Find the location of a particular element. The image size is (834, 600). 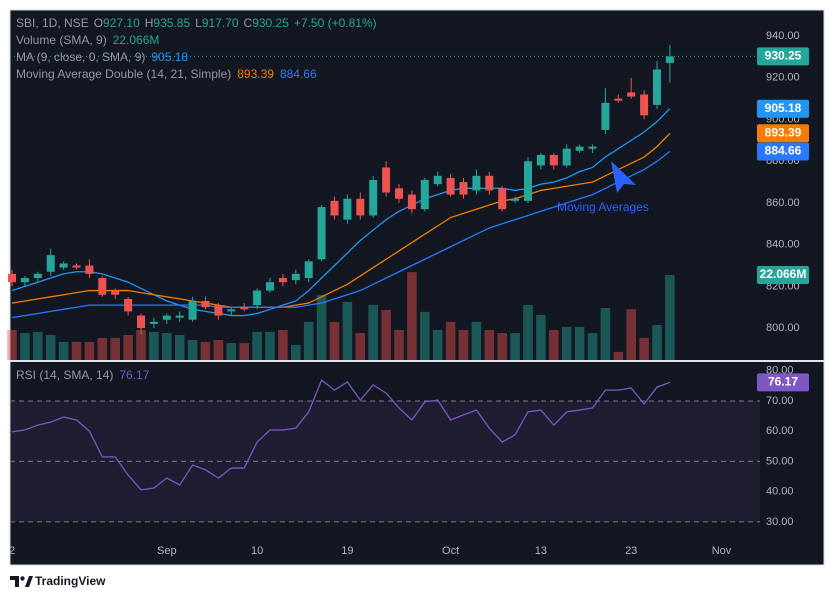

legend-key: H is located at coordinates (149, 23).